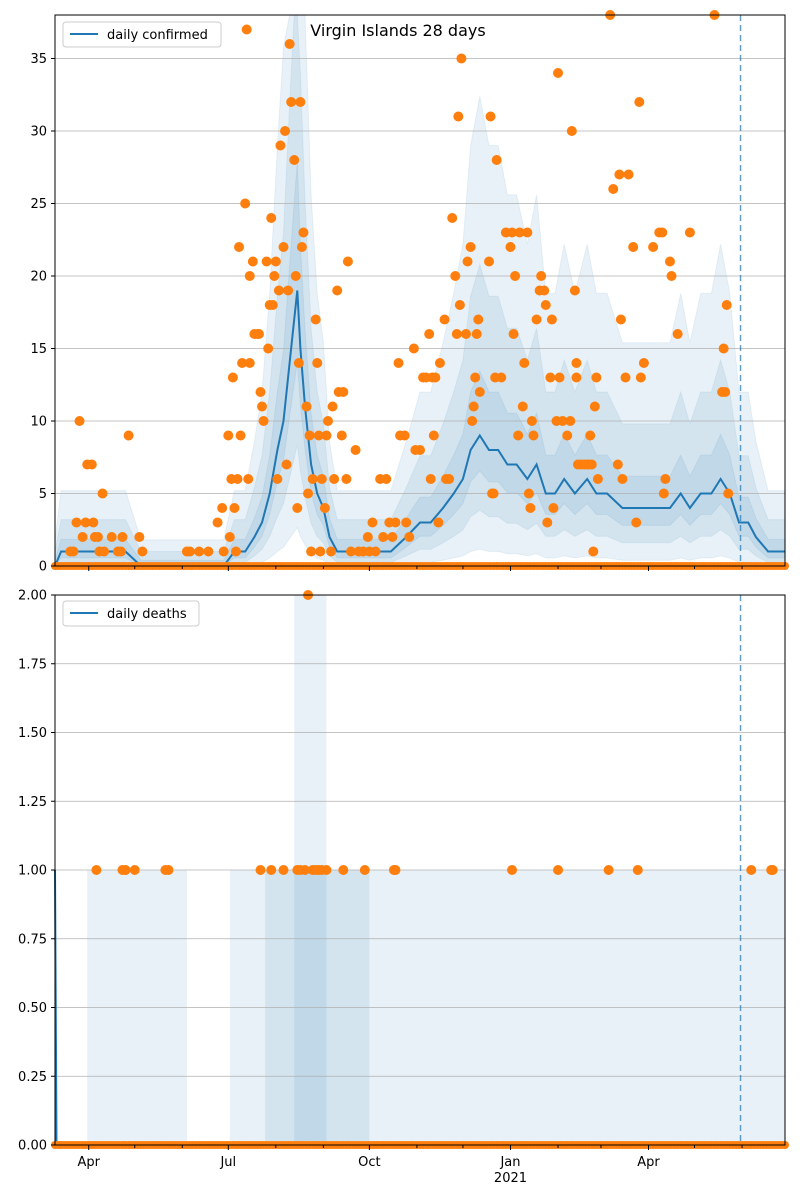  What do you see at coordinates (509, 1162) in the screenshot?
I see `x-tick-label: Jan` at bounding box center [509, 1162].